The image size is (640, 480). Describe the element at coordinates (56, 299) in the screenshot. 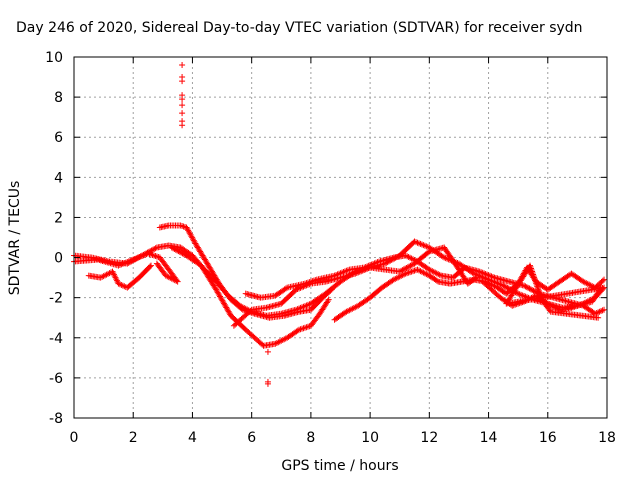

I see `y-tick-label: -2` at that location.